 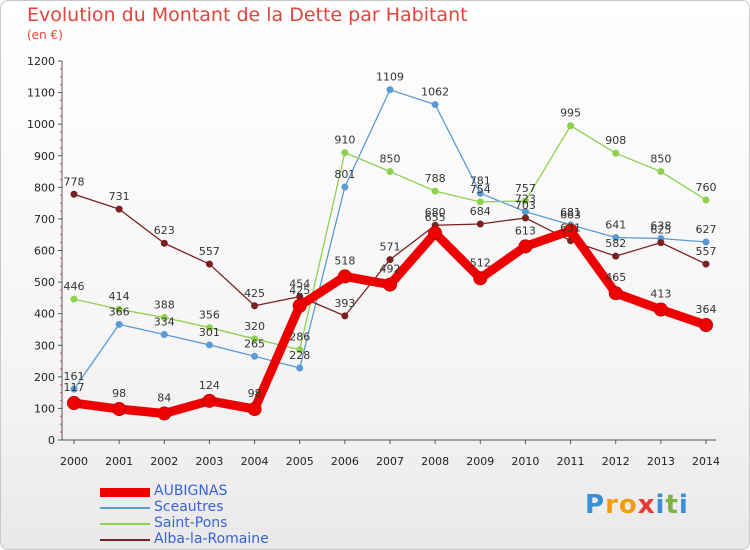 I want to click on data-label: 582, so click(x=615, y=243).